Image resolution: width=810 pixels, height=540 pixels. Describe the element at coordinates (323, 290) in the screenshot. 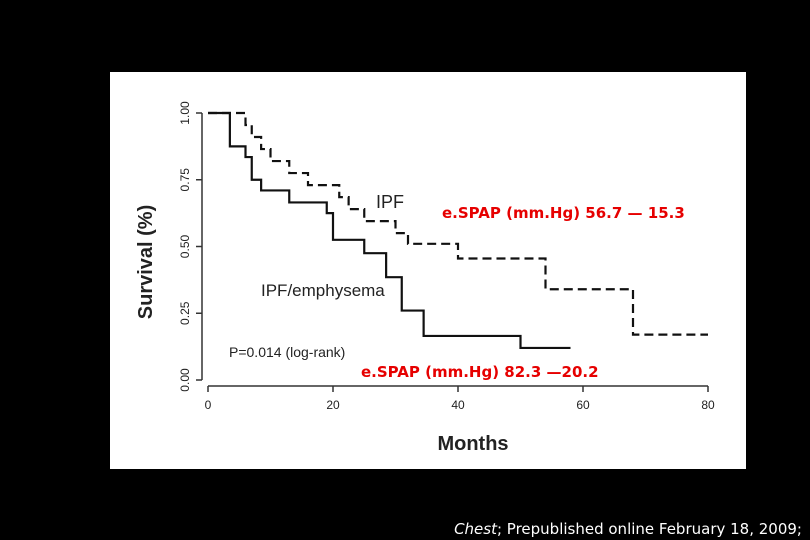

I see `emphysema-series-label: IPF/emphysema` at that location.